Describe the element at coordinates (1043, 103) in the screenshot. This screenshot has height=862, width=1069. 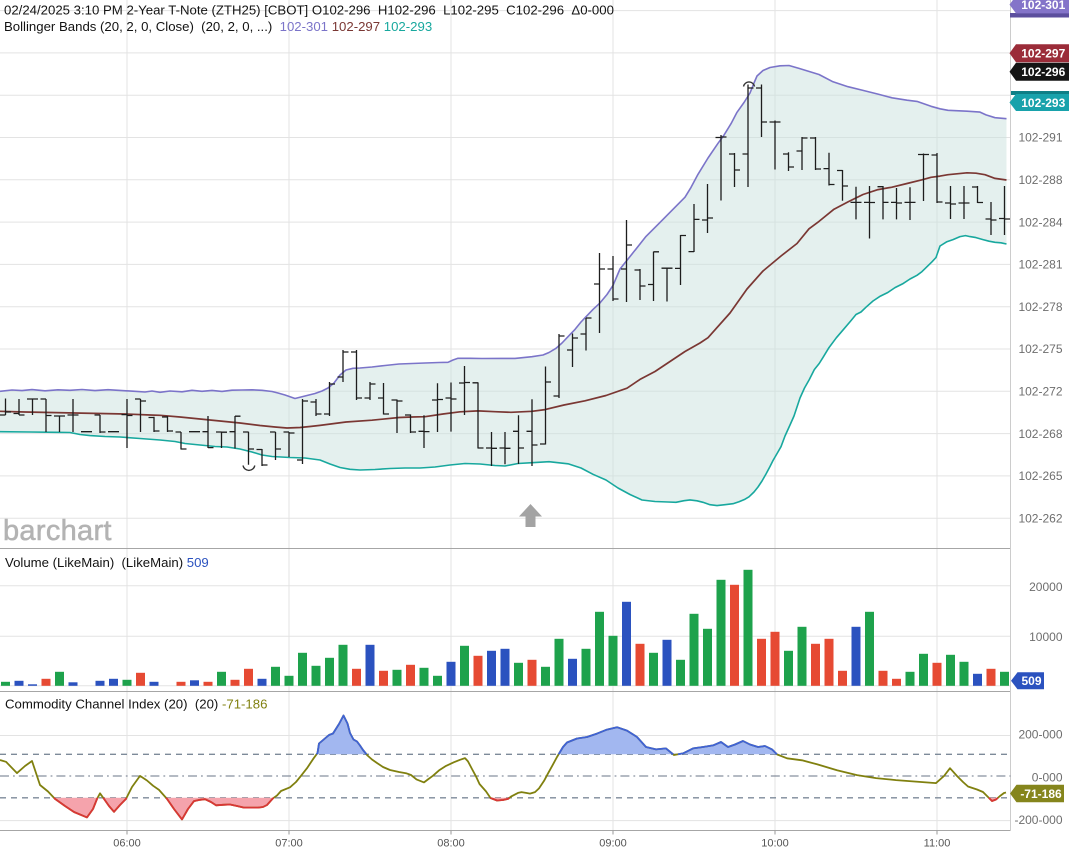
I see `svg-text: 102-293` at that location.